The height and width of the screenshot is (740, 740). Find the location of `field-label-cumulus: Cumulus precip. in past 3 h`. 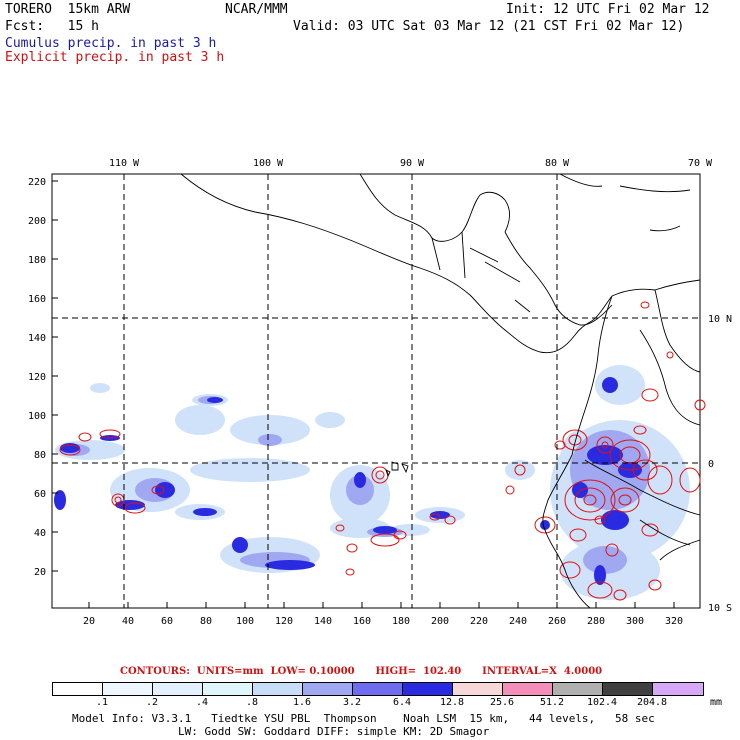

field-label-cumulus: Cumulus precip. in past 3 h is located at coordinates (111, 43).